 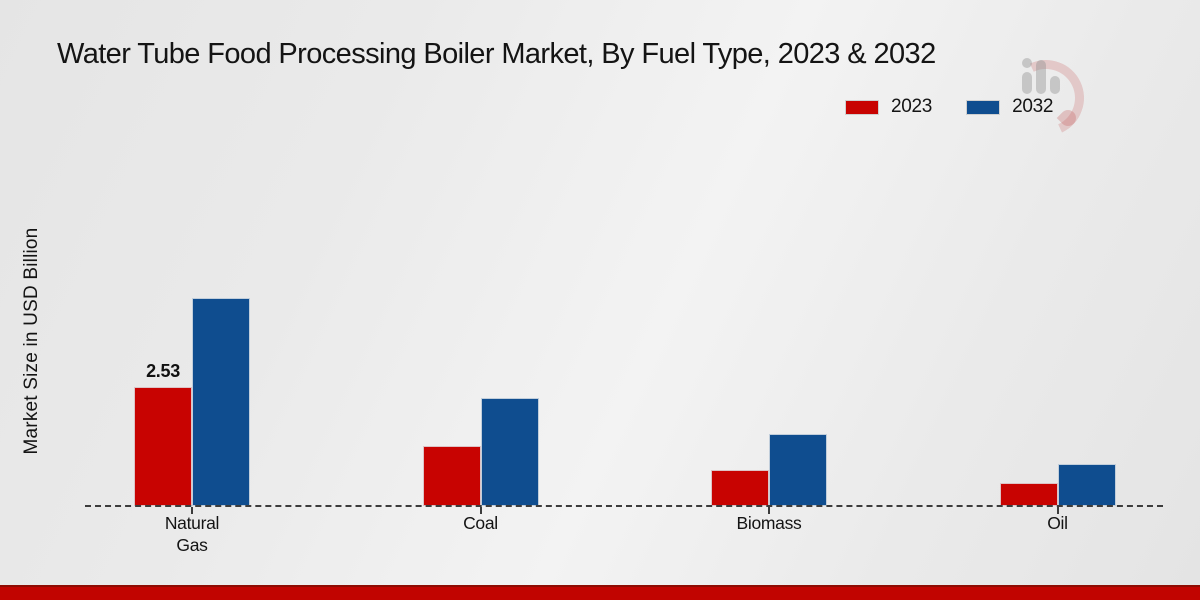 I want to click on legend-swatch-2032, so click(x=983, y=107).